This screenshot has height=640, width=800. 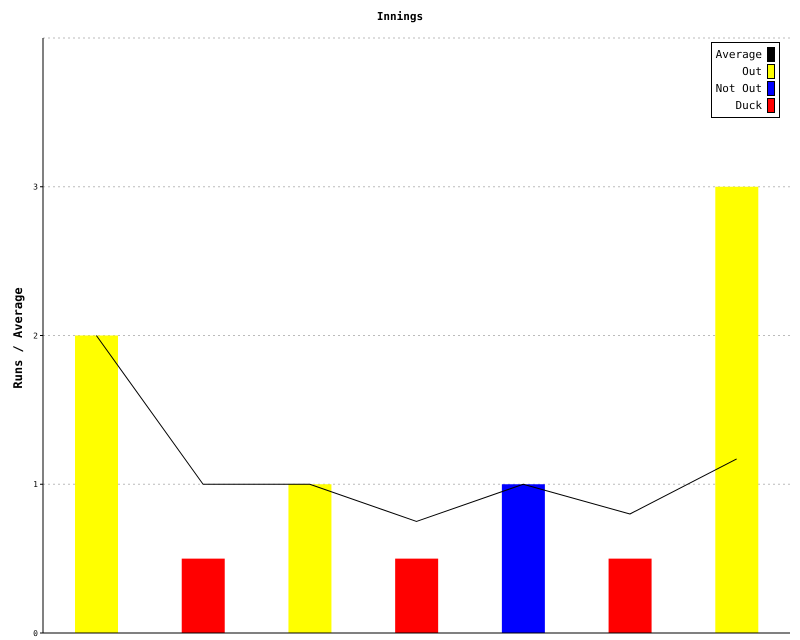 What do you see at coordinates (739, 88) in the screenshot?
I see `legend-label: Not Out` at bounding box center [739, 88].